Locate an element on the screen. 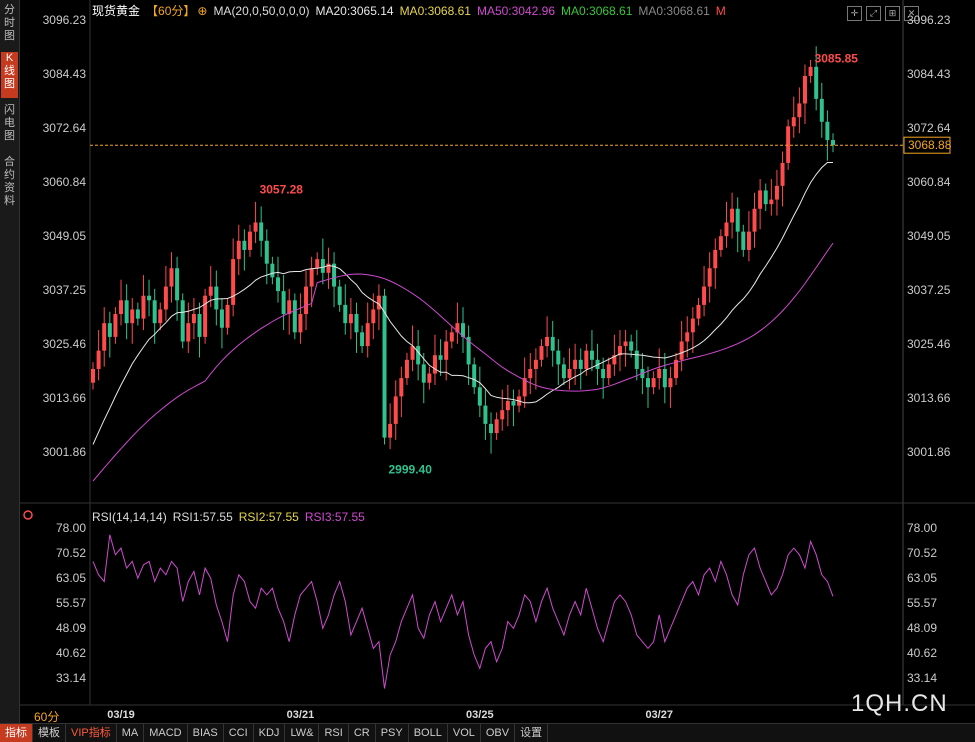 This screenshot has height=742, width=975. toolbar-obv: OBV is located at coordinates (498, 733).